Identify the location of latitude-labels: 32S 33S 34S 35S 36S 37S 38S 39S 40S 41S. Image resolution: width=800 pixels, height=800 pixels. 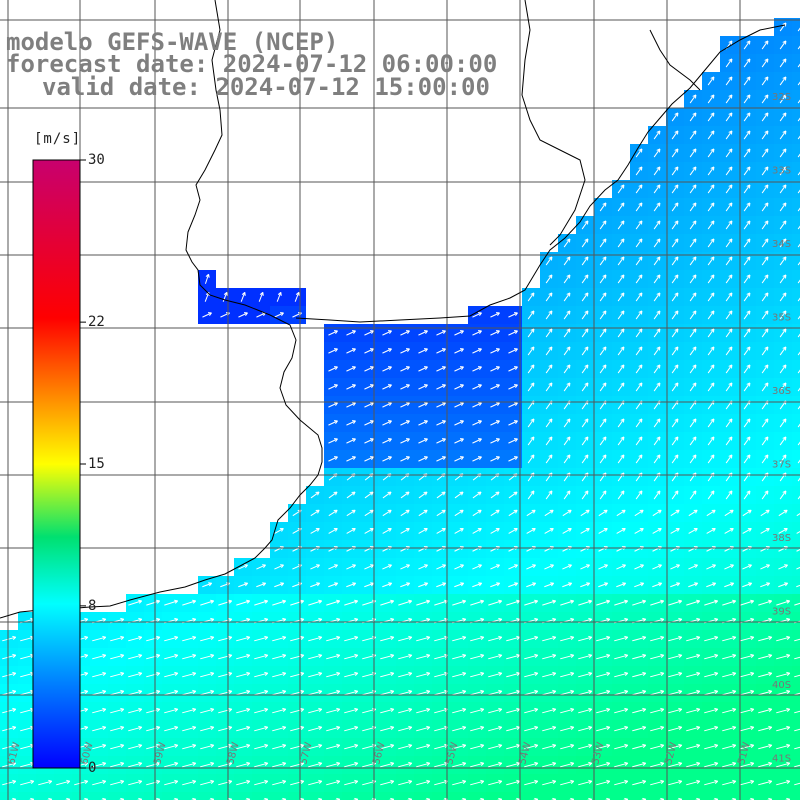
(781, 428).